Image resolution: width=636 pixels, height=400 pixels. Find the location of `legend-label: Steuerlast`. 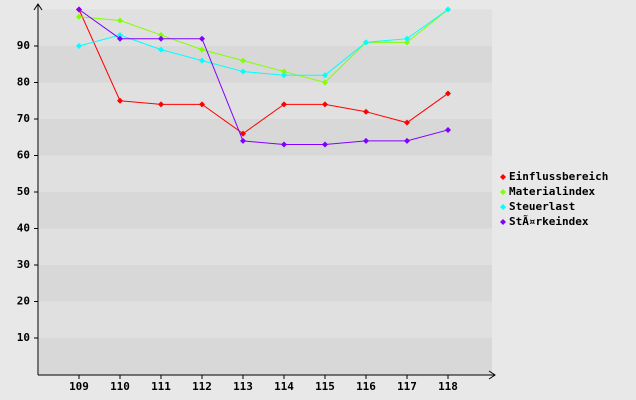

legend-label: Steuerlast is located at coordinates (542, 206).